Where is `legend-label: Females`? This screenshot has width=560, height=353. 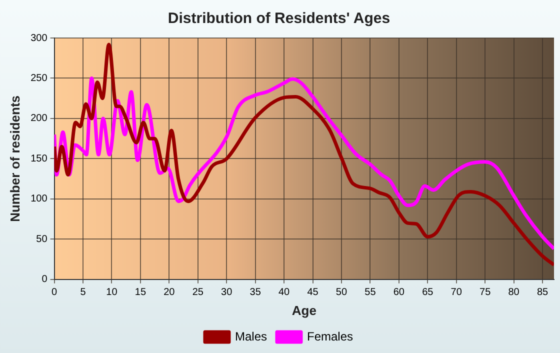 legend-label: Females is located at coordinates (330, 336).